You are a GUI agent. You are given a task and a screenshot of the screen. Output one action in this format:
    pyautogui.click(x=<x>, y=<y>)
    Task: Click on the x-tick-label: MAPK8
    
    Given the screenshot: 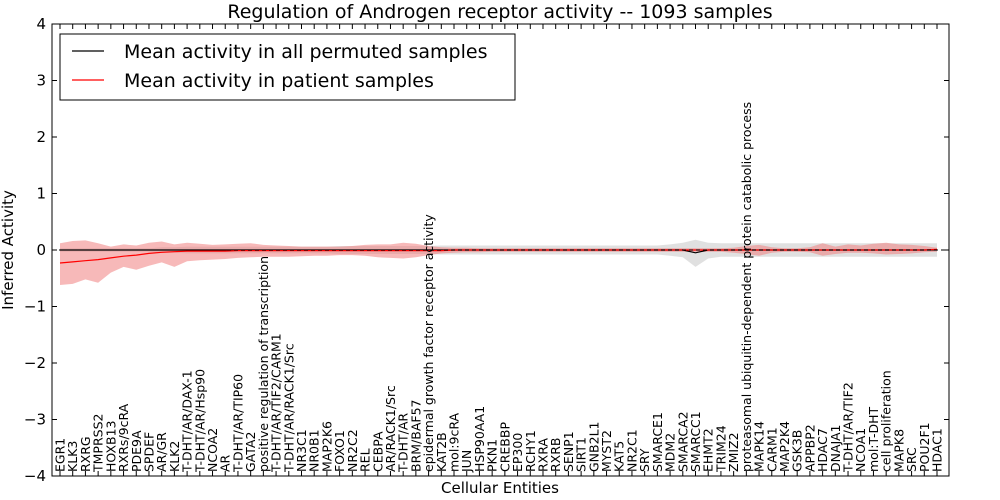 What is the action you would take?
    pyautogui.click(x=898, y=450)
    